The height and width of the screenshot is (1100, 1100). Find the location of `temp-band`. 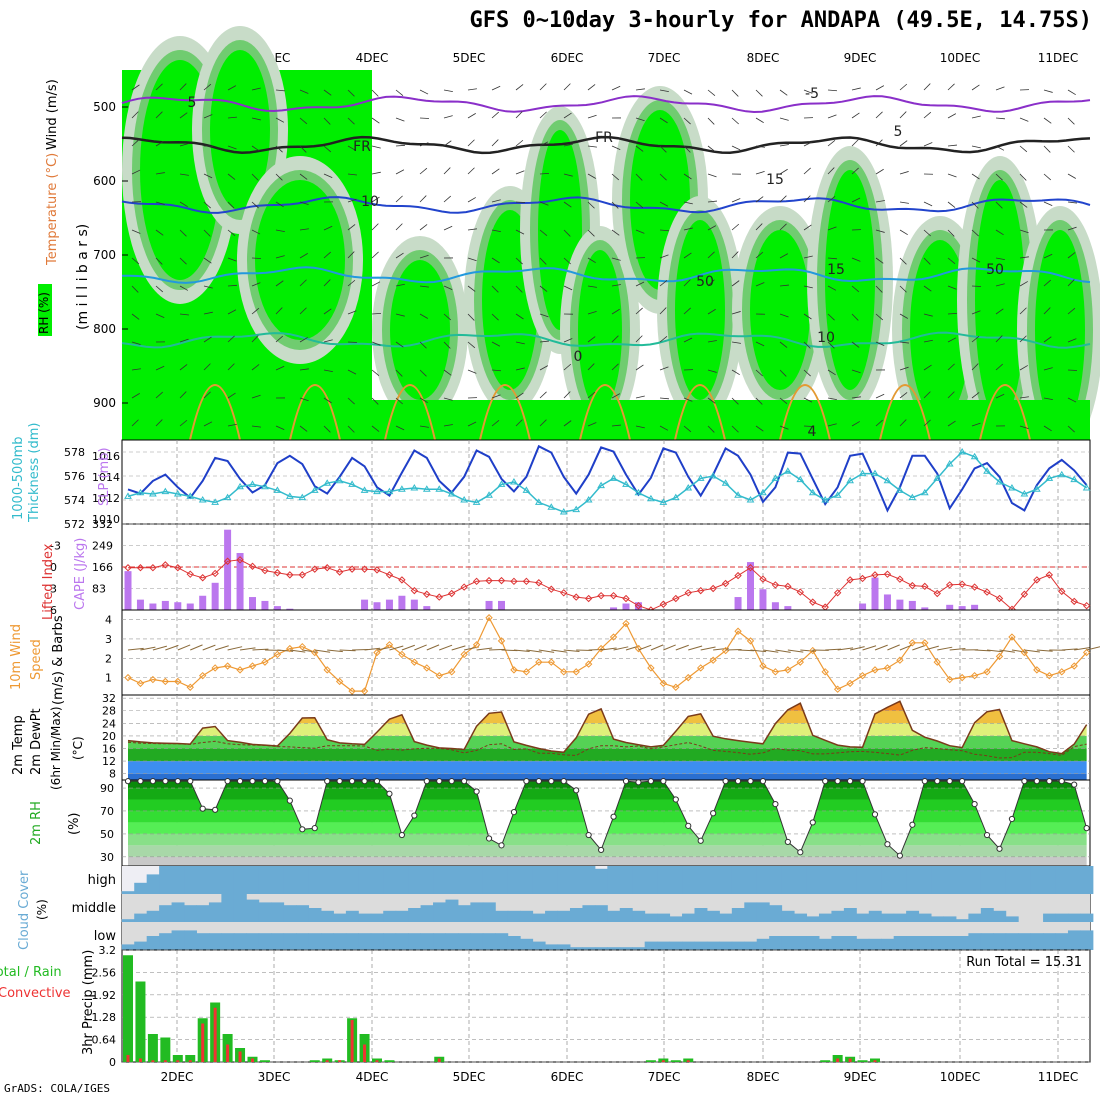

temp-band is located at coordinates (607, 755).